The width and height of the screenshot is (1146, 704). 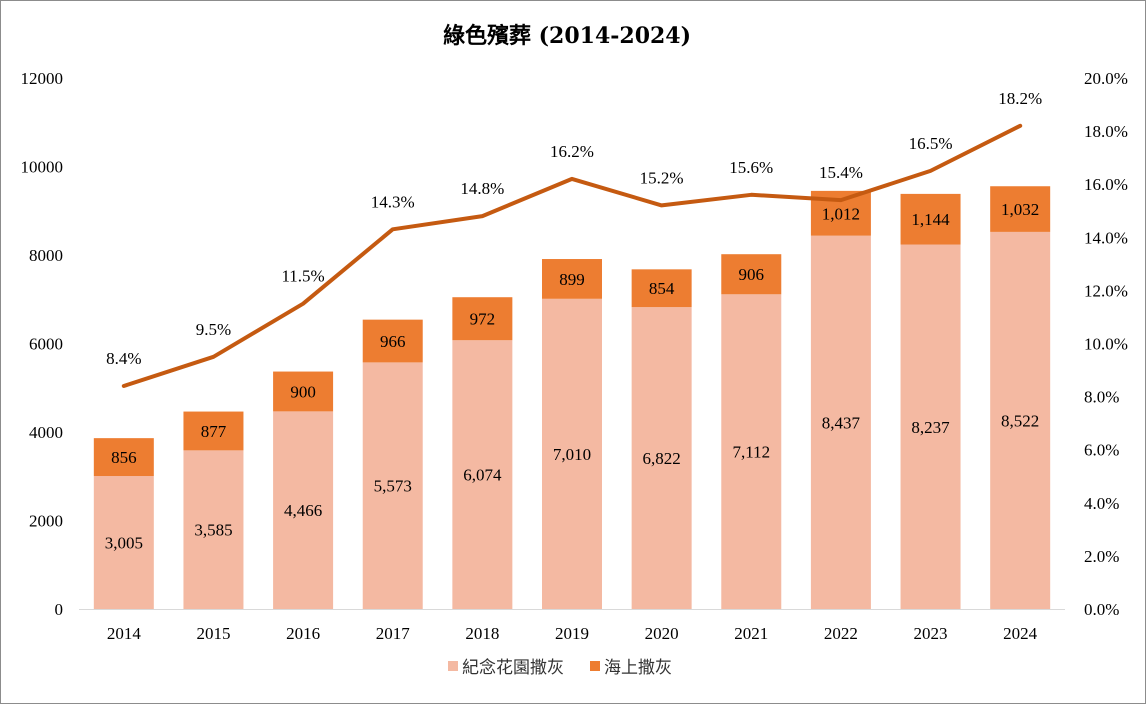 I want to click on right-axis-tick-label: 8.0%, so click(x=1101, y=397).